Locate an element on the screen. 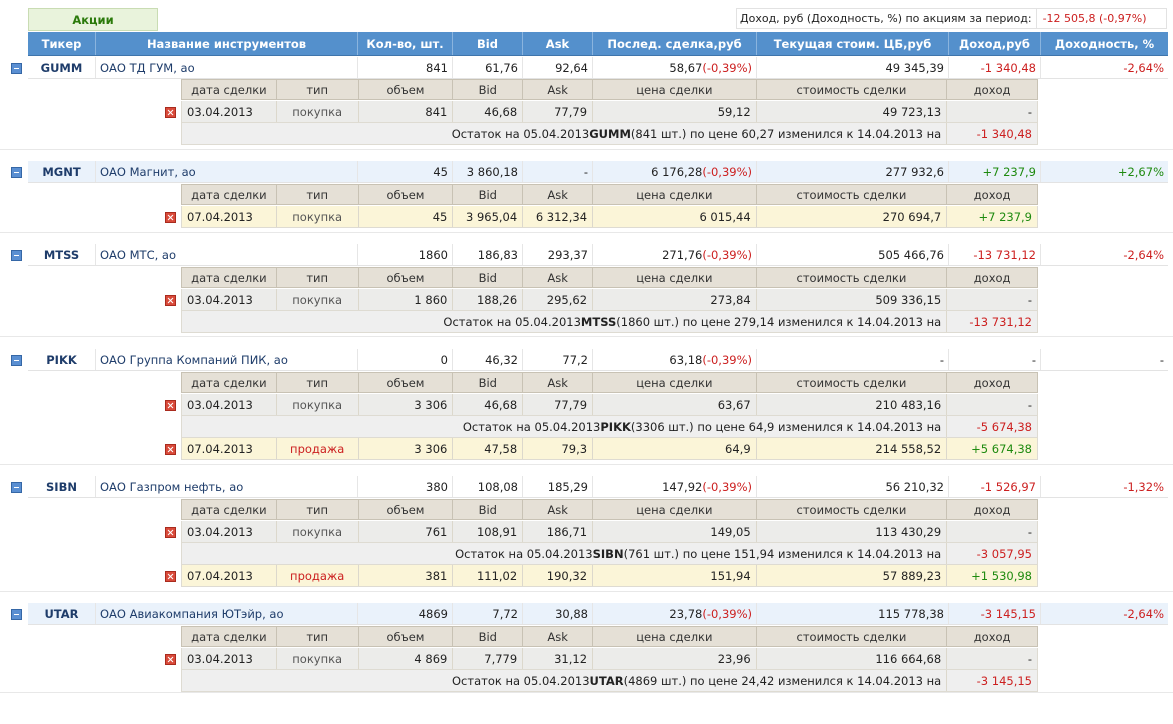 The width and height of the screenshot is (1173, 724). last-price: 6 176,28 is located at coordinates (677, 171).